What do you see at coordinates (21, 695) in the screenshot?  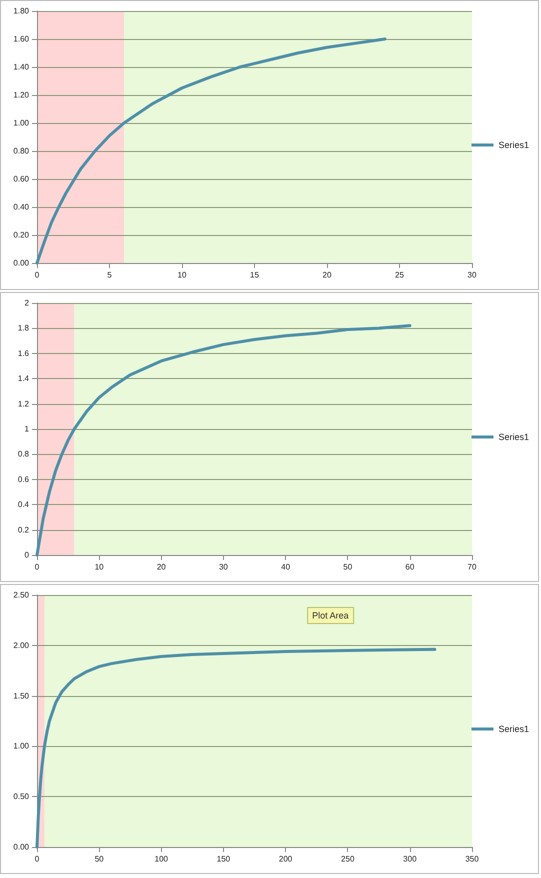 I see `y-tick-label: 1.50` at bounding box center [21, 695].